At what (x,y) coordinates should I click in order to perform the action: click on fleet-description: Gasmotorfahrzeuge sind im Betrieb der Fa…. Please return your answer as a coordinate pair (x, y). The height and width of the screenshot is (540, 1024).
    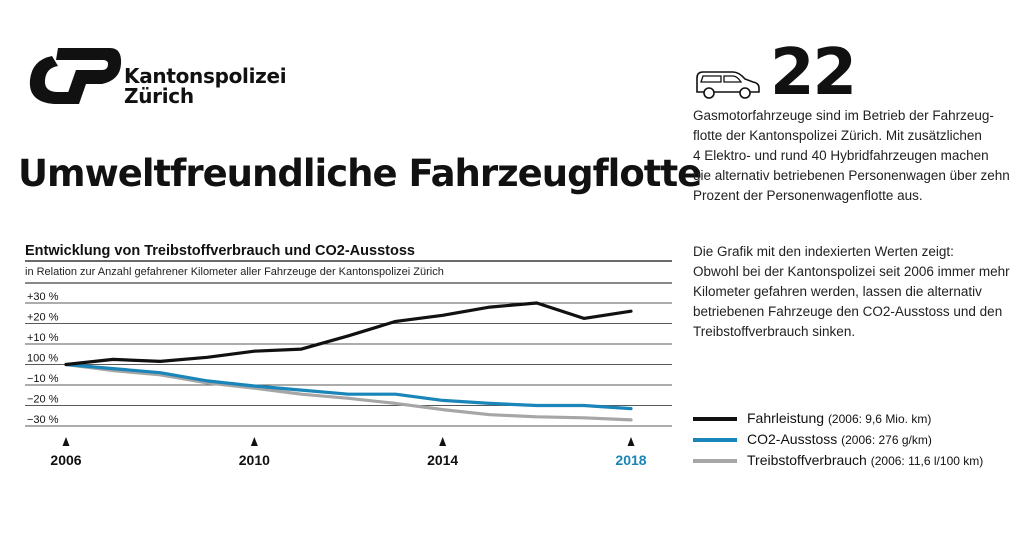
    Looking at the image, I should click on (851, 156).